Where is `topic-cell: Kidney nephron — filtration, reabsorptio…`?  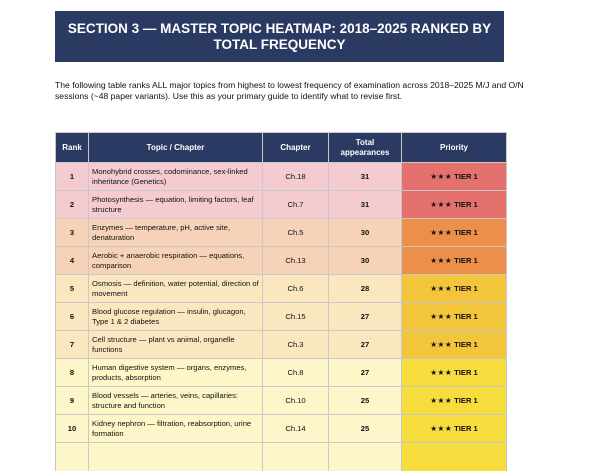
topic-cell: Kidney nephron — filtration, reabsorptio… is located at coordinates (175, 428).